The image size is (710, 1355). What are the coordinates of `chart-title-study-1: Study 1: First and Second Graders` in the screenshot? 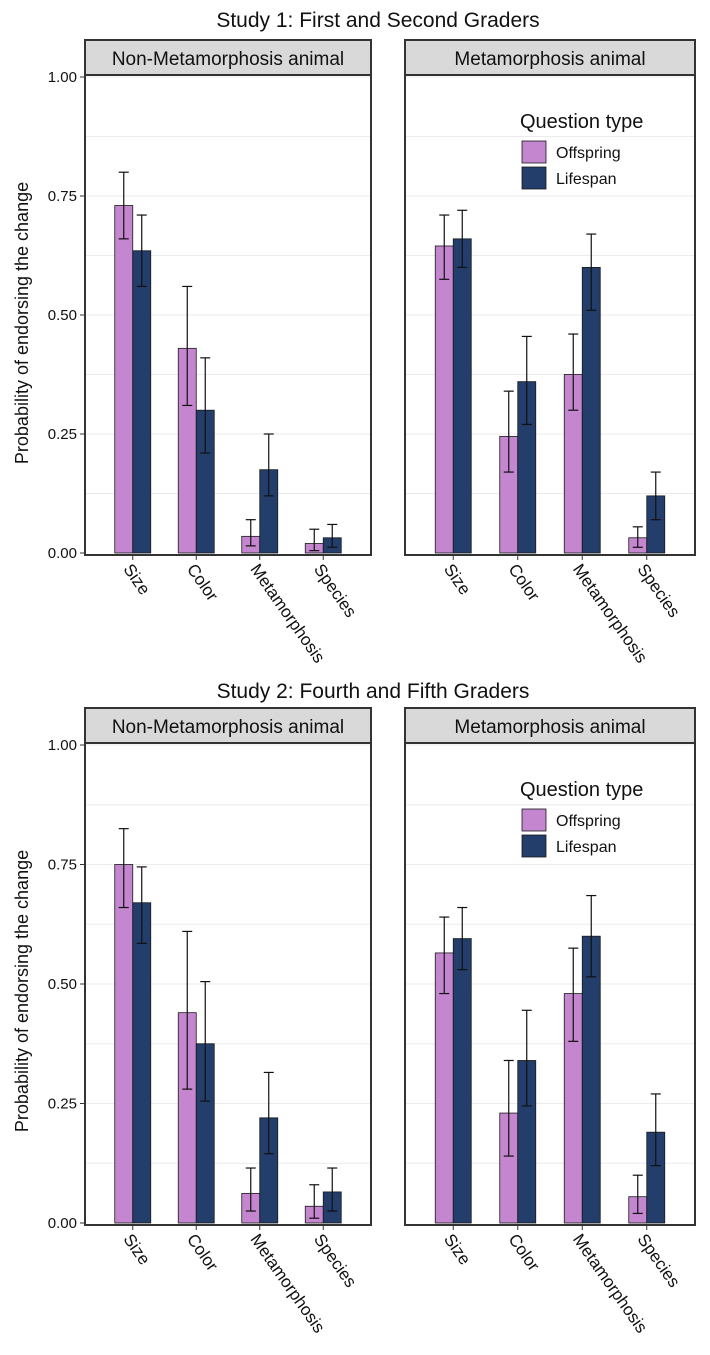 It's located at (377, 20).